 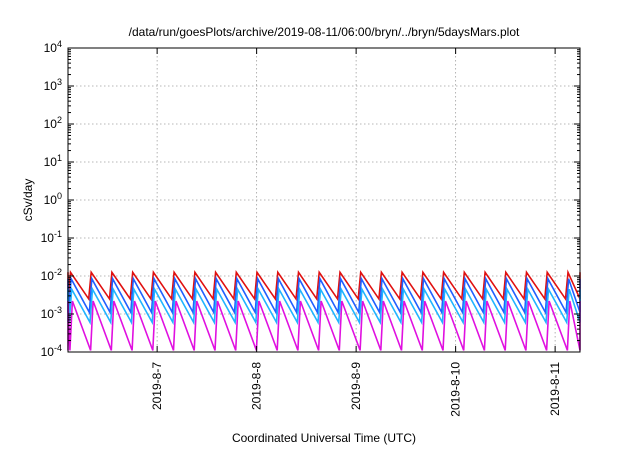 What do you see at coordinates (51, 275) in the screenshot?
I see `y-tick-label: 10⁻²` at bounding box center [51, 275].